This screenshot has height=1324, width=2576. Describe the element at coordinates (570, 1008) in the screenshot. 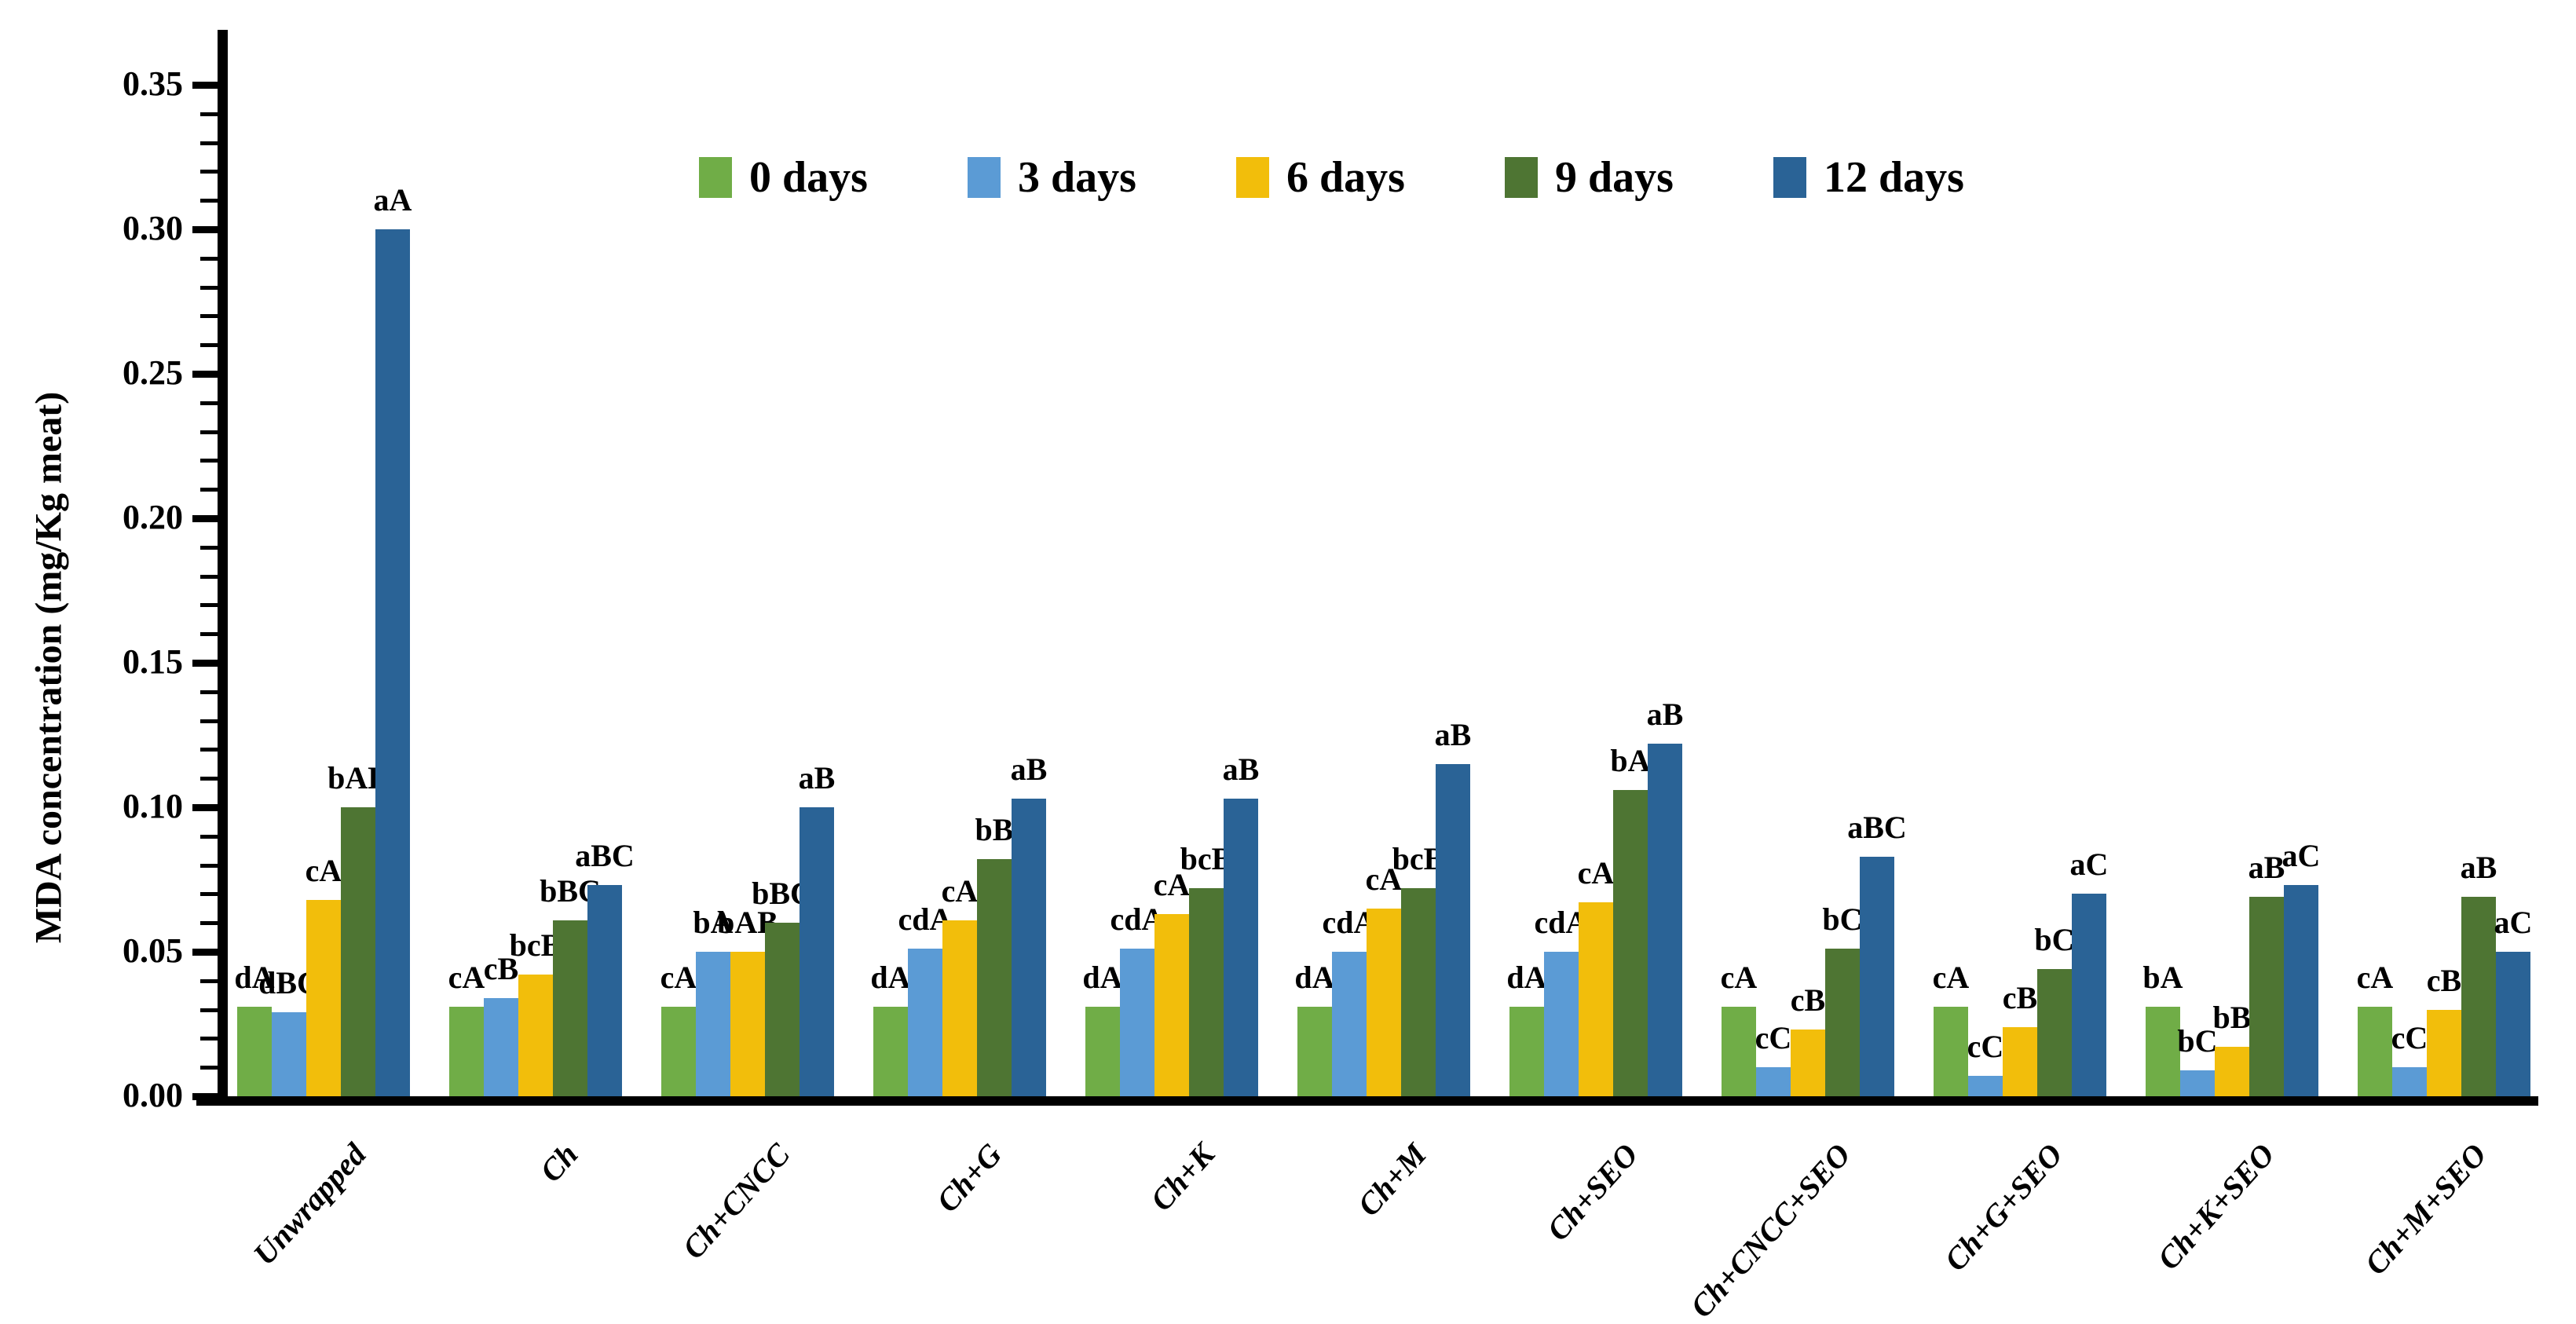

I see `bar-9-days-Ch` at that location.